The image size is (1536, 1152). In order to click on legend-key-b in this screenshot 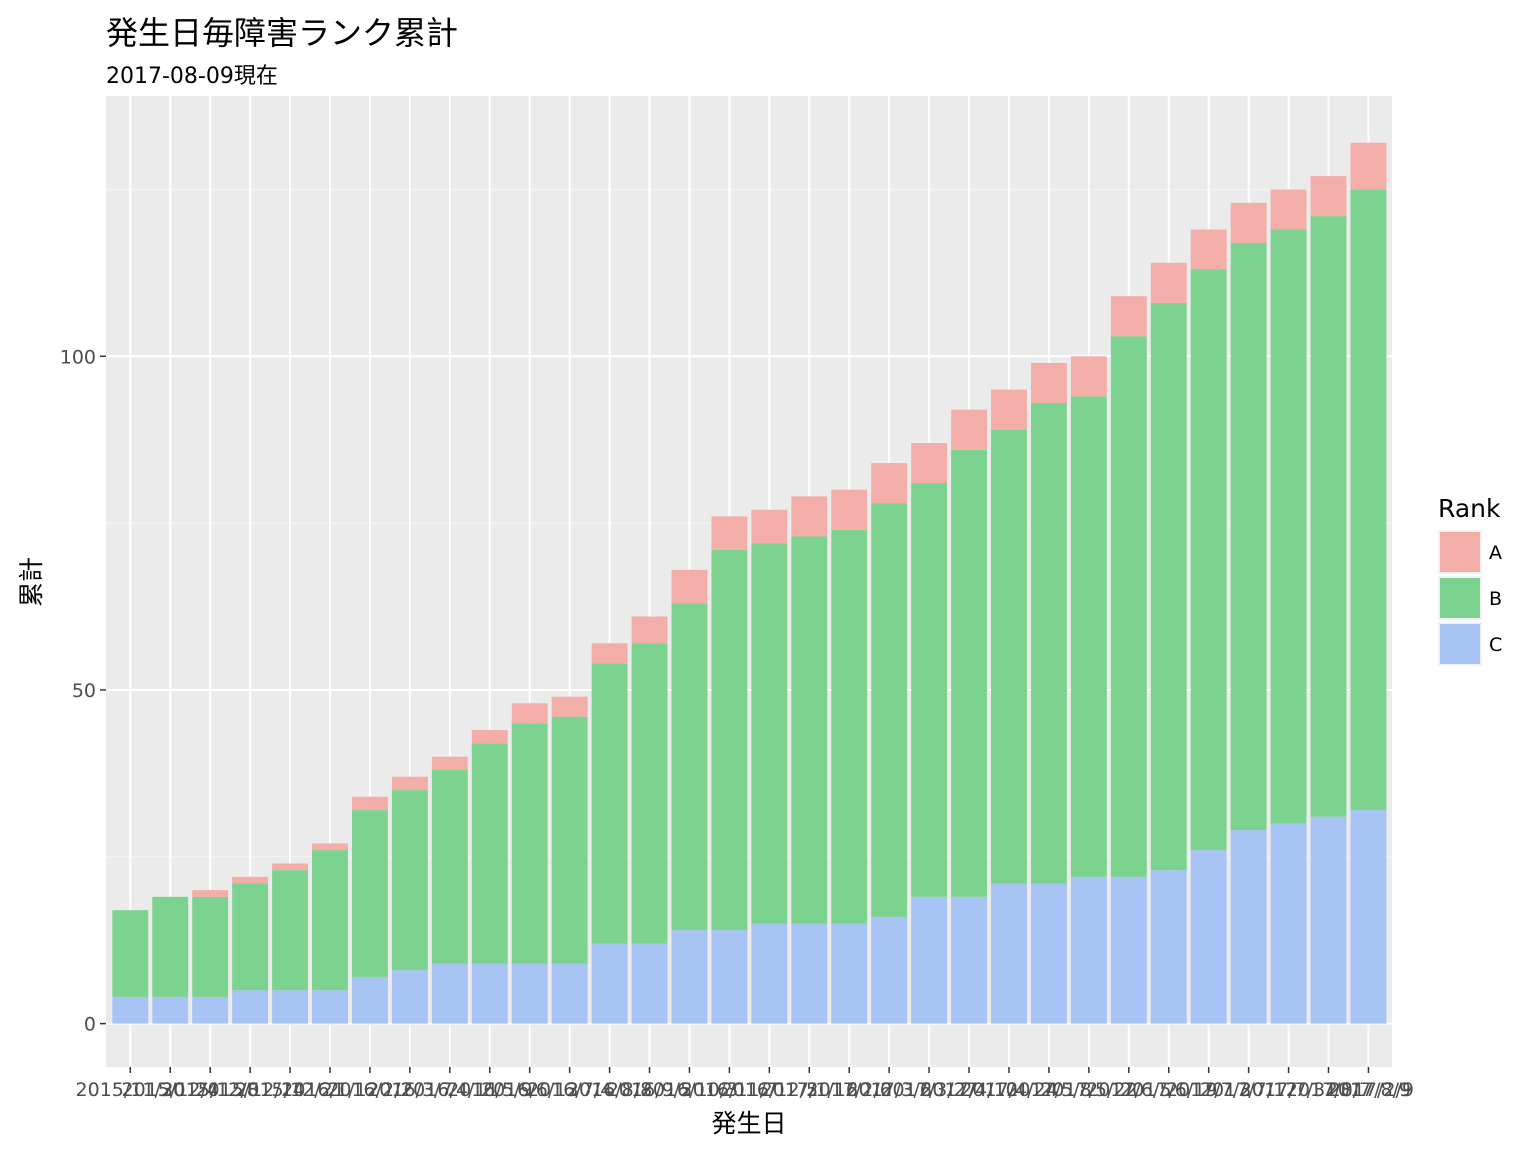, I will do `click(1460, 598)`.